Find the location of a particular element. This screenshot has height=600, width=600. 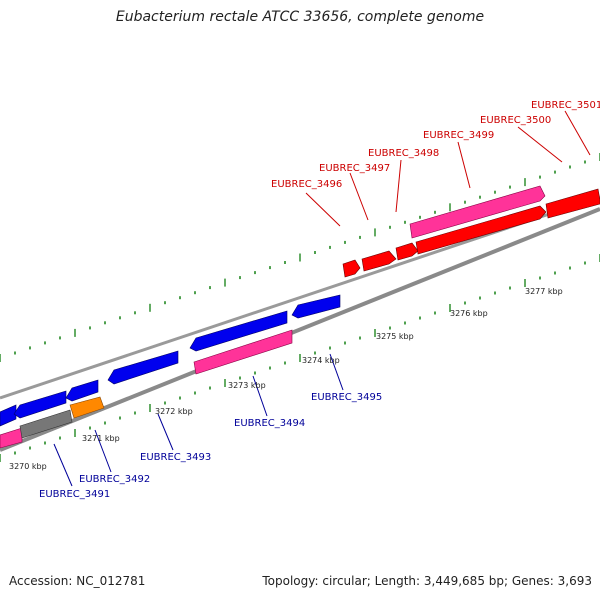

scale-label: 3270 kbp is located at coordinates (28, 466).